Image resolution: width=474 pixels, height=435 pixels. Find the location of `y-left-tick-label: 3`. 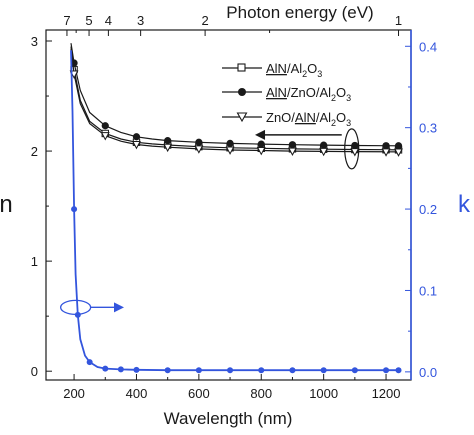

y-left-tick-label: 3 is located at coordinates (34, 41).